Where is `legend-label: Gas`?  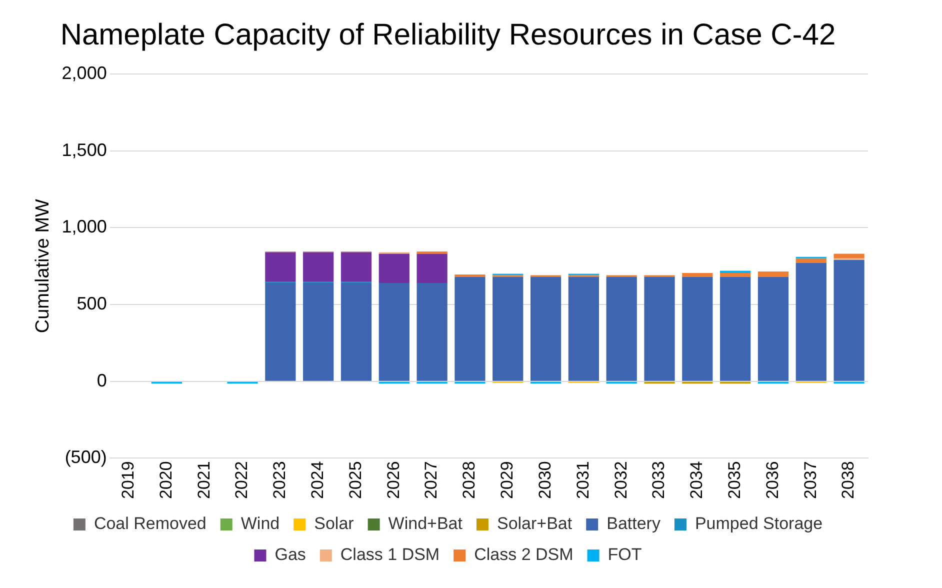 legend-label: Gas is located at coordinates (290, 554).